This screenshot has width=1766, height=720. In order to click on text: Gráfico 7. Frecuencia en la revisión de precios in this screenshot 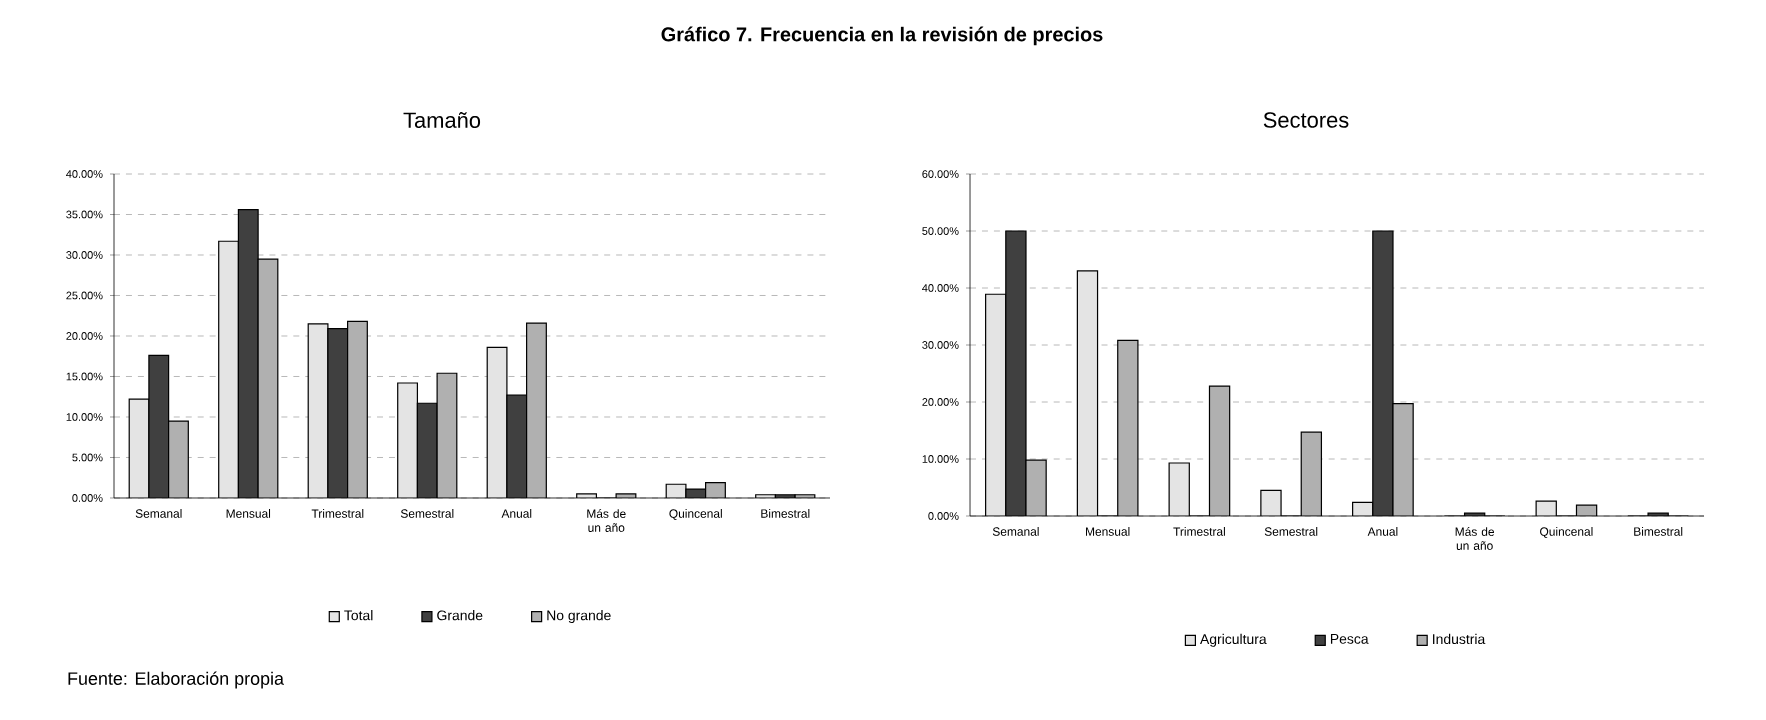, I will do `click(882, 36)`.